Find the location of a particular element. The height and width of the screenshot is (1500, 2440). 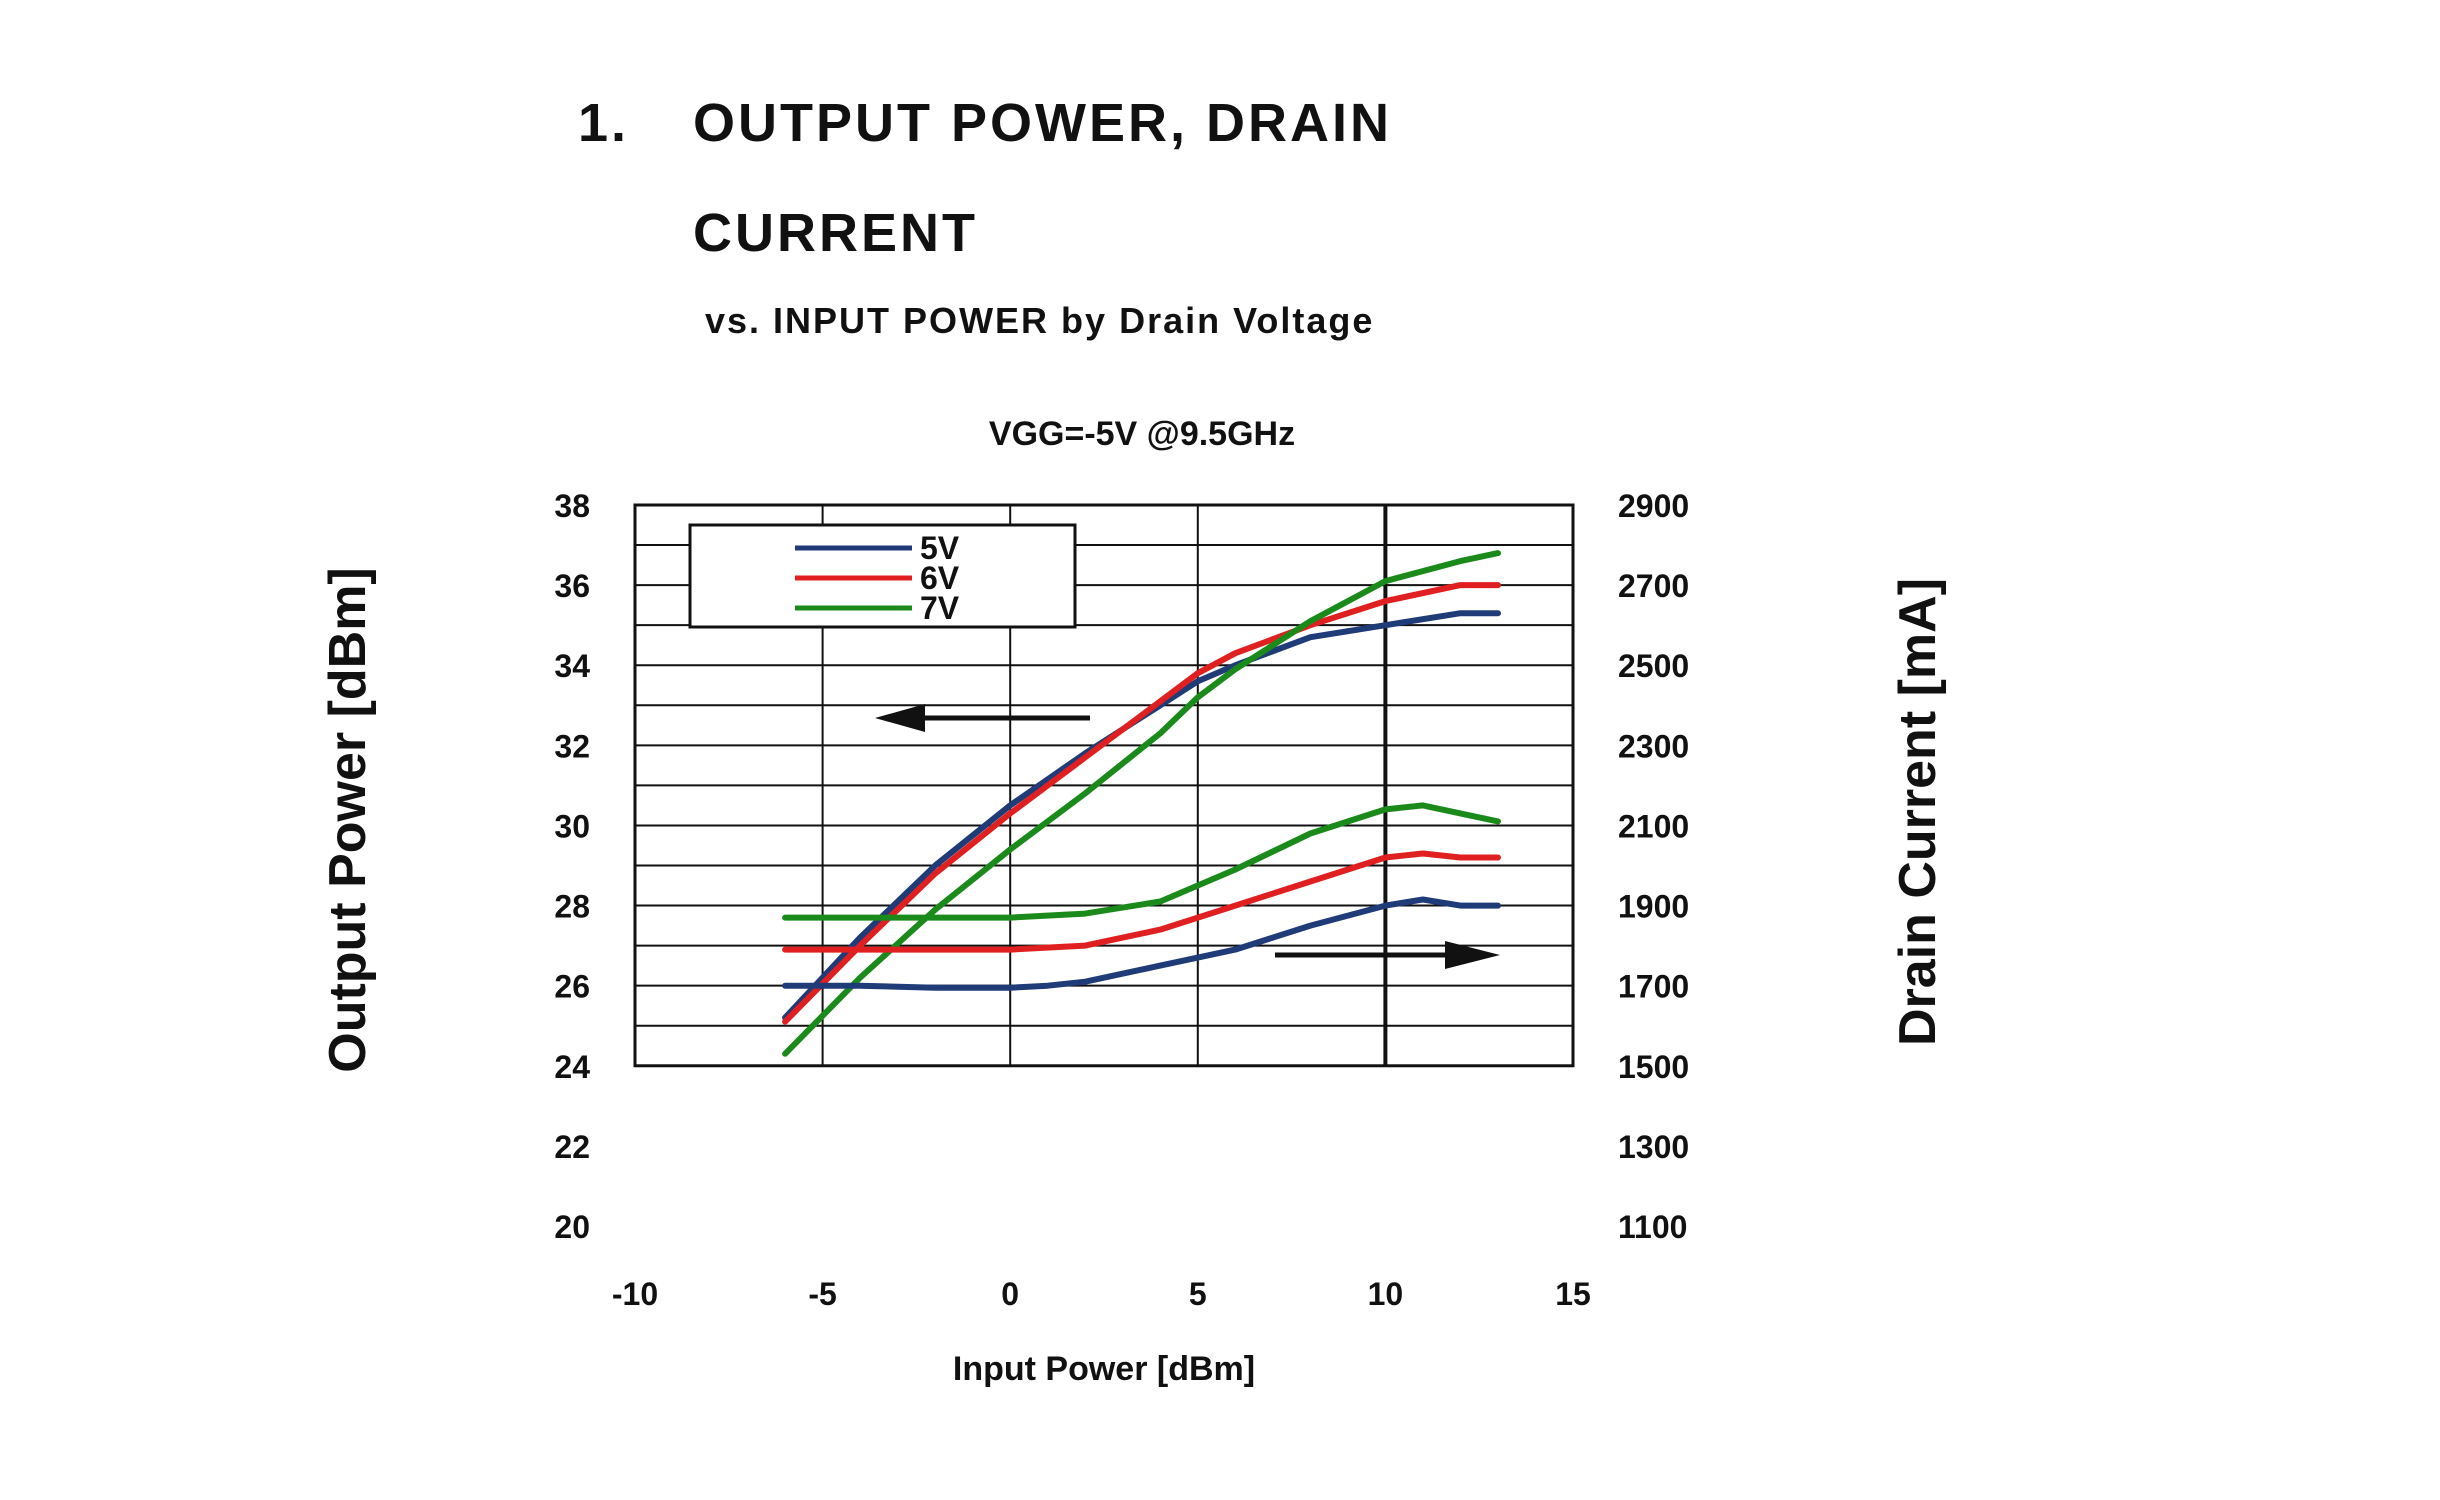

y-tick-label: 34 is located at coordinates (572, 666).